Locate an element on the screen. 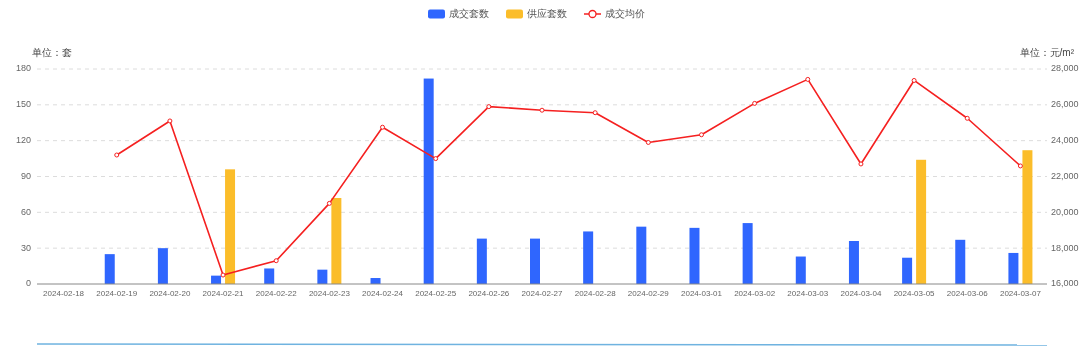 This screenshot has height=347, width=1080. y-tick-label: 60 is located at coordinates (25, 211).